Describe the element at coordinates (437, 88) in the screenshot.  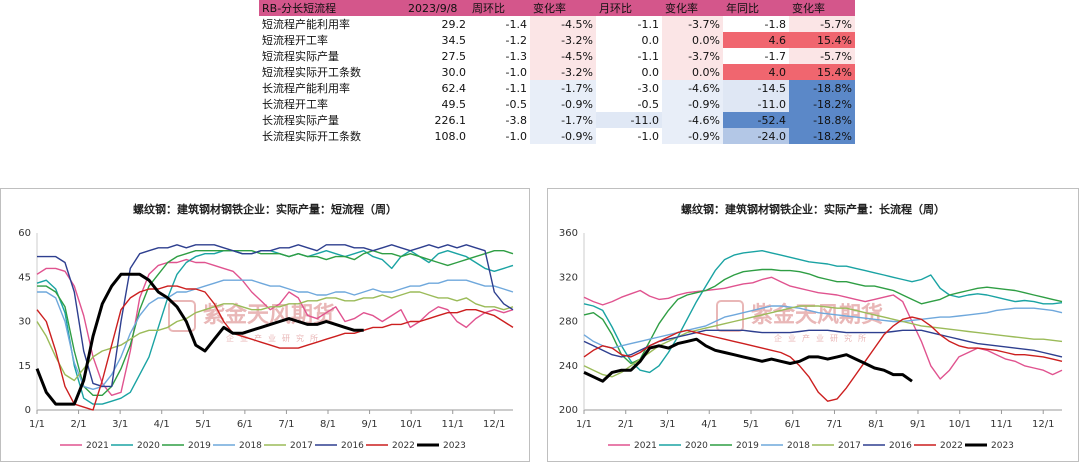
I see `table-cell: 62.4` at that location.